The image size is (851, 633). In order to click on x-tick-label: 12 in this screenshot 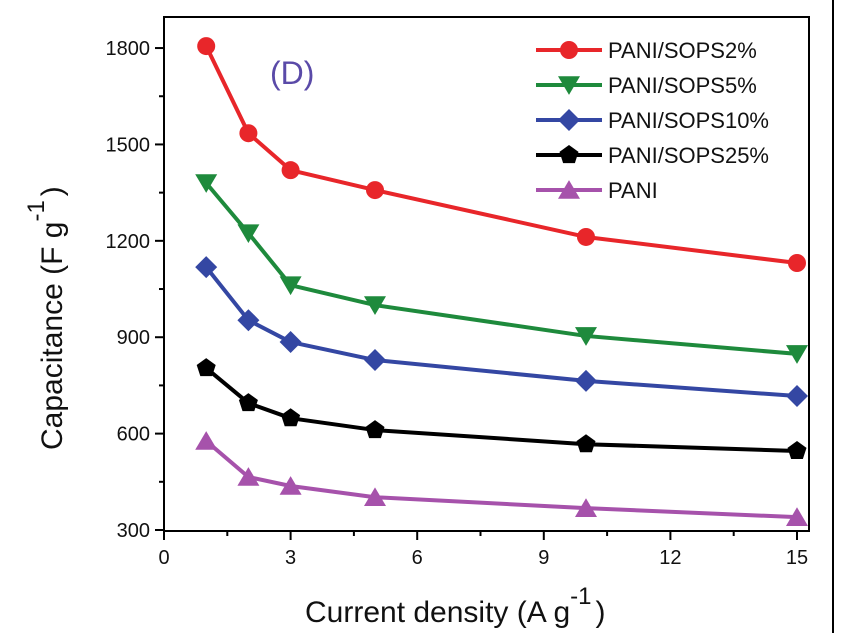, I will do `click(670, 558)`.